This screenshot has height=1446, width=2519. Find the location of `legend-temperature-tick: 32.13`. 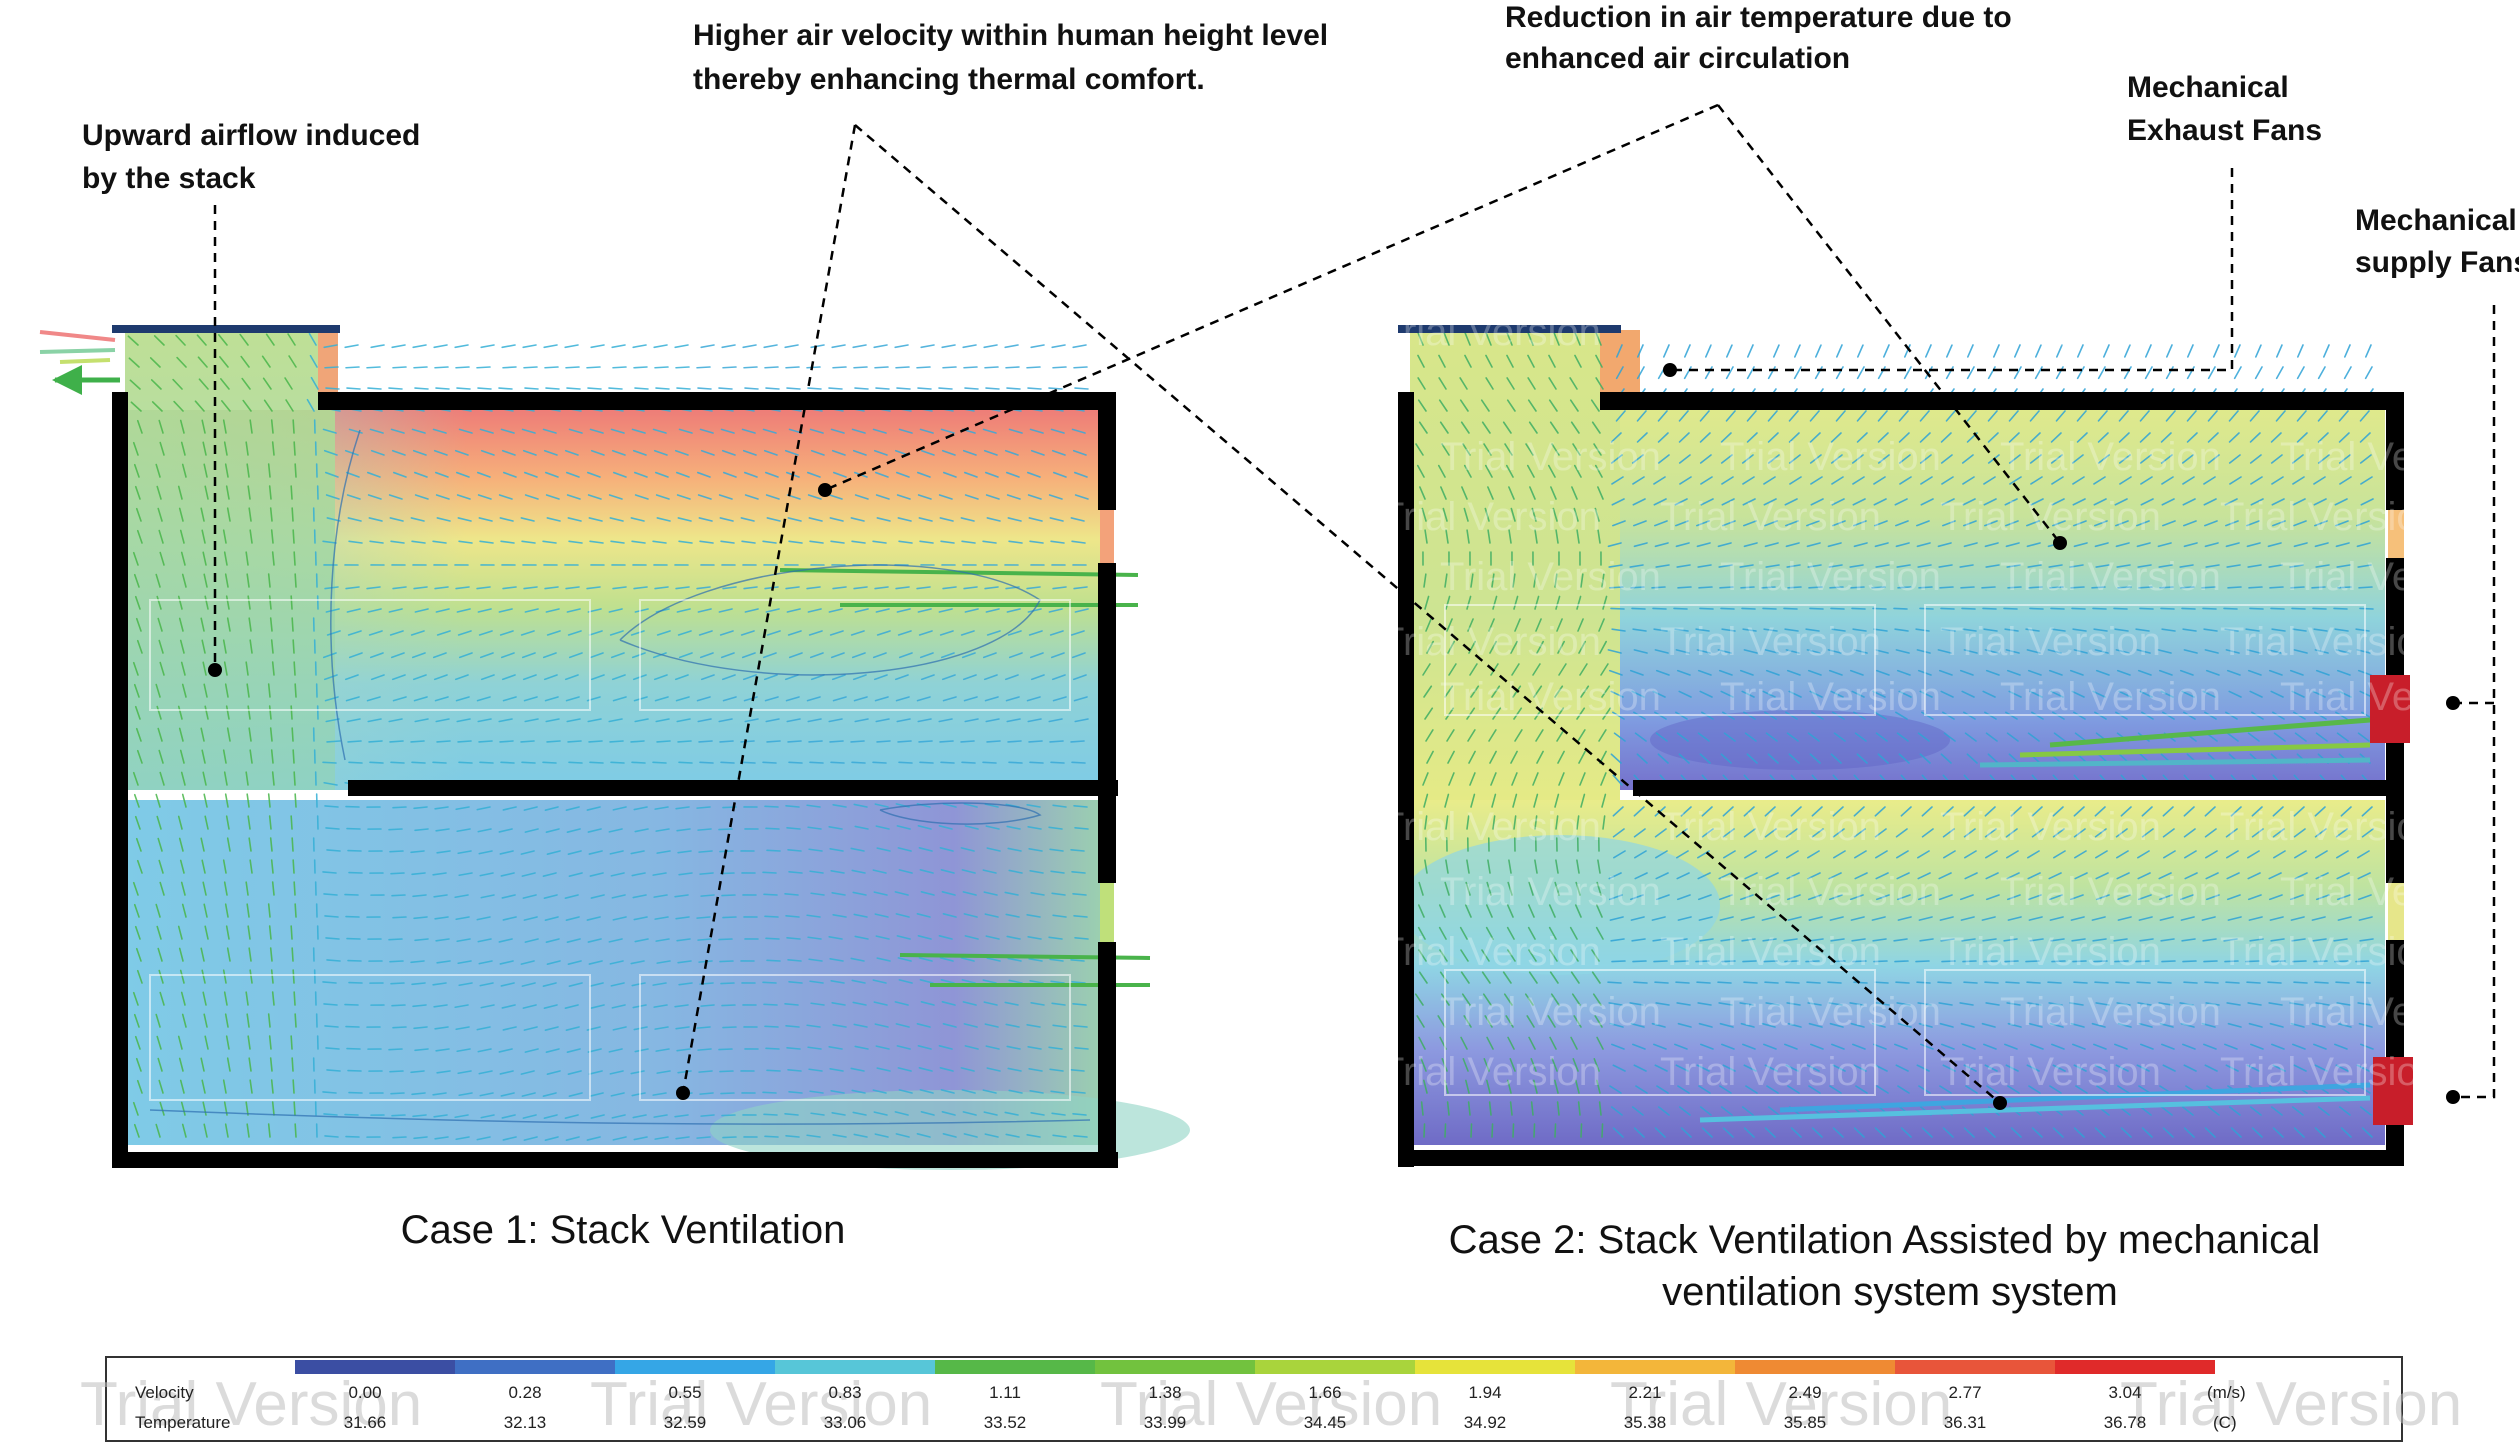

legend-temperature-tick: 32.13 is located at coordinates (525, 1422).